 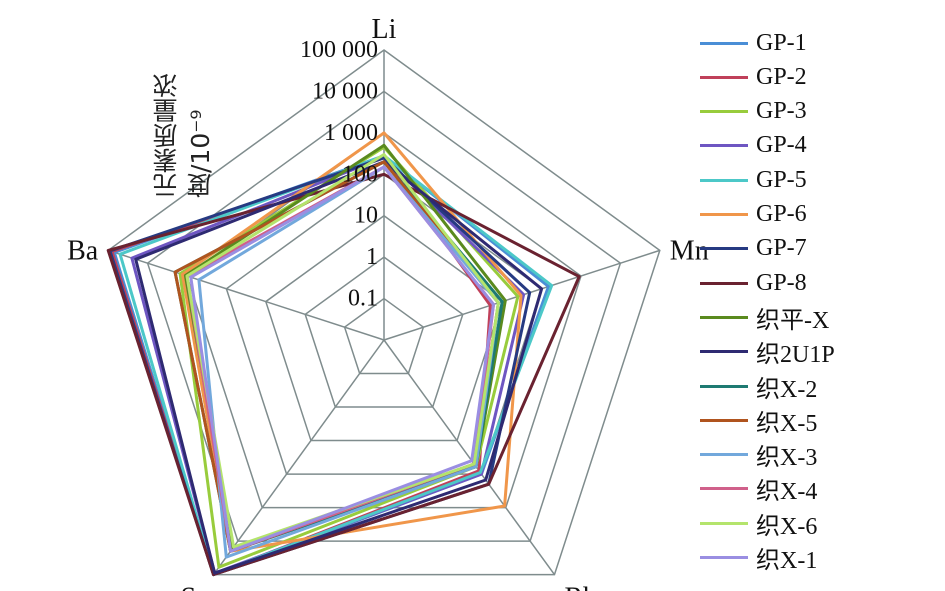 What do you see at coordinates (787, 423) in the screenshot?
I see `legend-label: 织X-5` at bounding box center [787, 423].